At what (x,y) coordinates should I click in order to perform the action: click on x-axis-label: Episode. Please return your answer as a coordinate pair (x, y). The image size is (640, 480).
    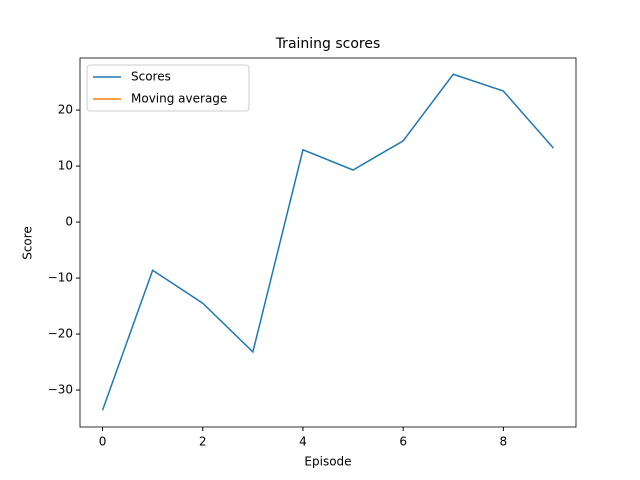
    Looking at the image, I should click on (327, 462).